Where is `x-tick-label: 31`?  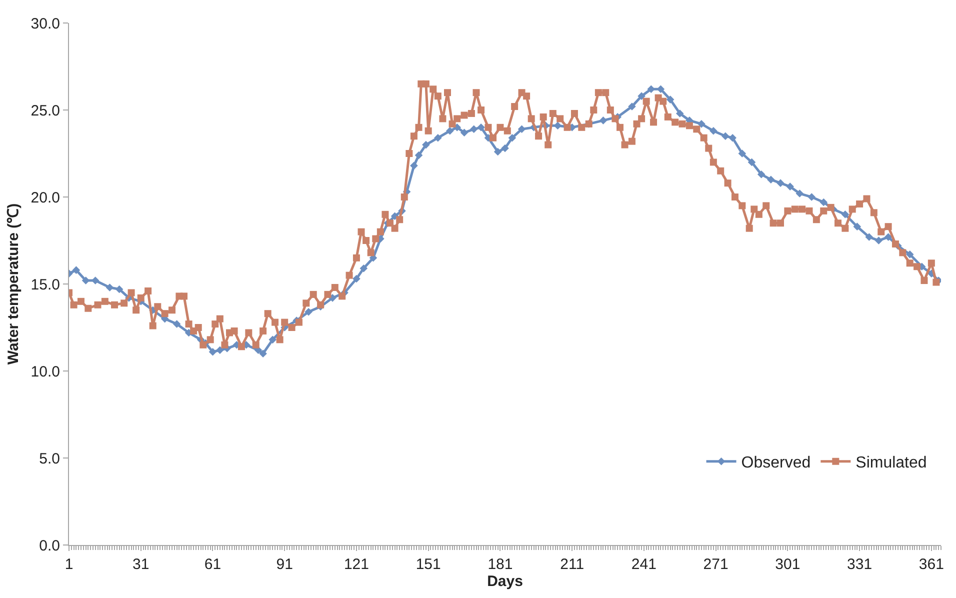 x-tick-label: 31 is located at coordinates (141, 564).